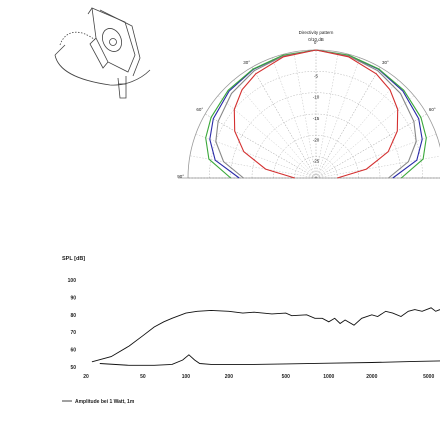  Describe the element at coordinates (286, 377) in the screenshot. I see `spl-x-tick-label: 500` at that location.